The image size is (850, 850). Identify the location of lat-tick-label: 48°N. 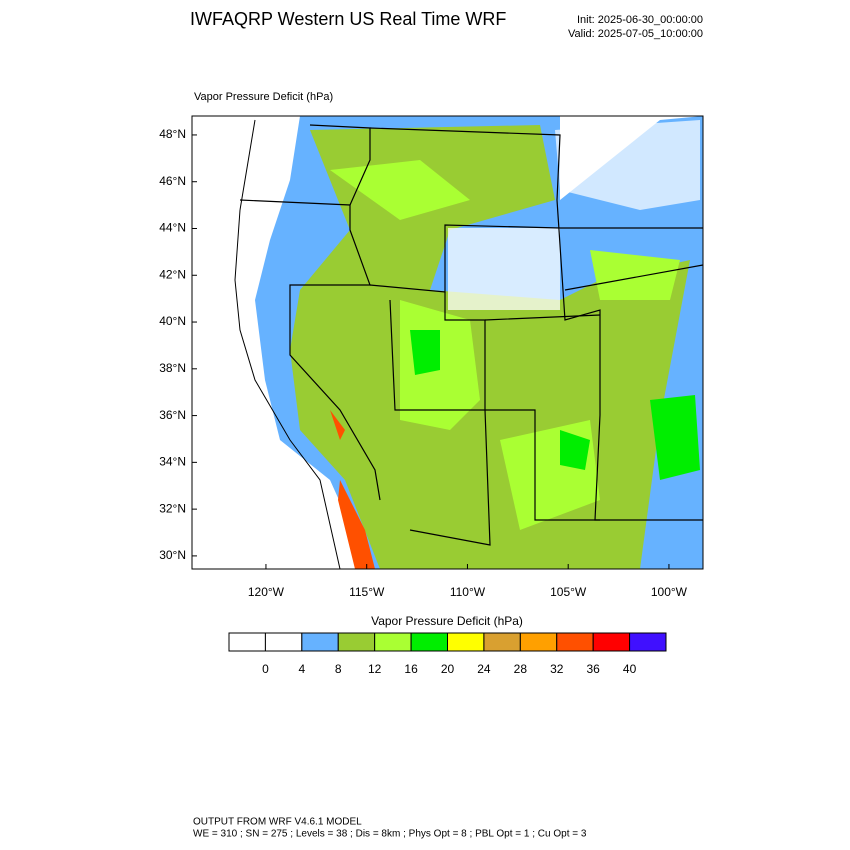
(172, 134).